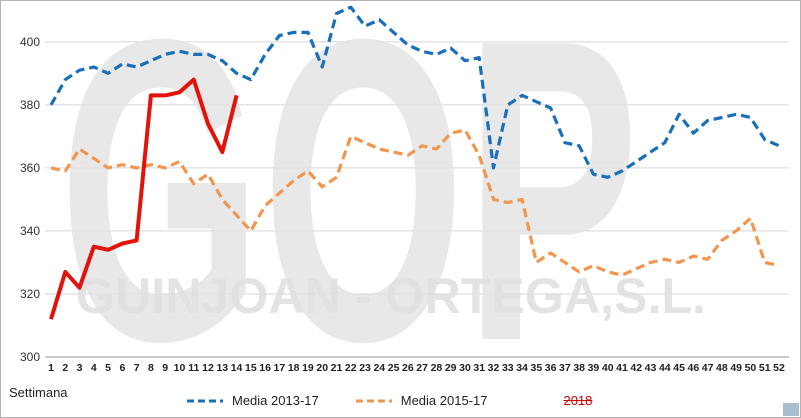 The image size is (801, 418). I want to click on x-tick-label: 43, so click(651, 368).